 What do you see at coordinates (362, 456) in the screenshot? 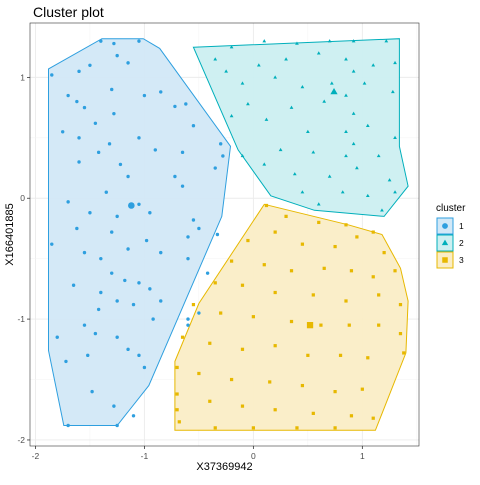
I see `x-tick-label: 1` at bounding box center [362, 456].